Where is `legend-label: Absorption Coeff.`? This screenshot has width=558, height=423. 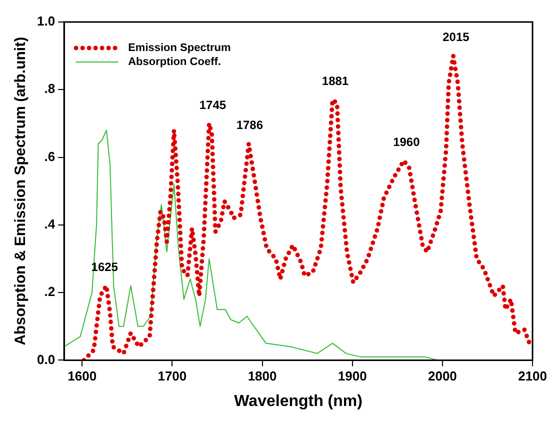 legend-label: Absorption Coeff. is located at coordinates (174, 62).